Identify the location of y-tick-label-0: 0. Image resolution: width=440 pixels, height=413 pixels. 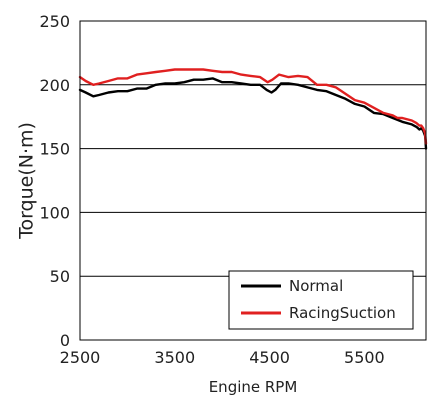
(65, 340).